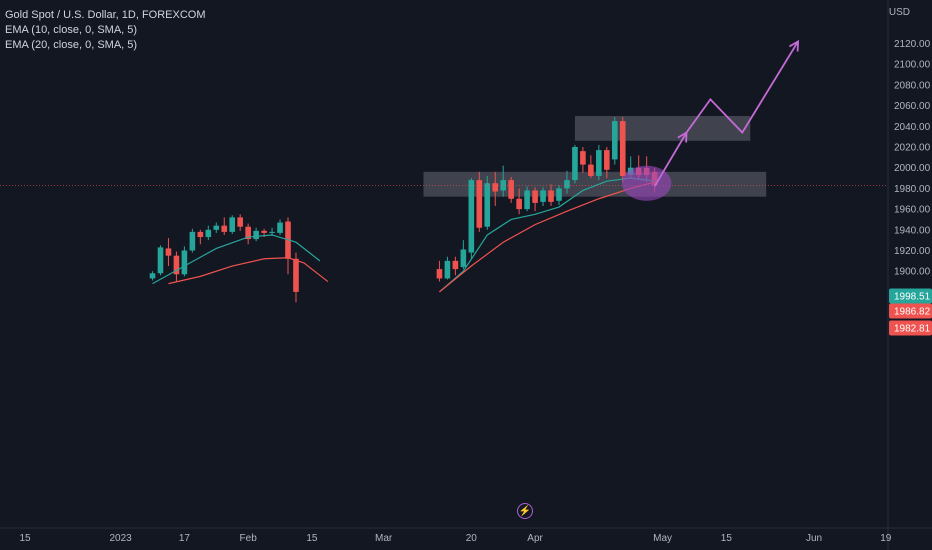  Describe the element at coordinates (662, 538) in the screenshot. I see `x-tick-label: May` at that location.